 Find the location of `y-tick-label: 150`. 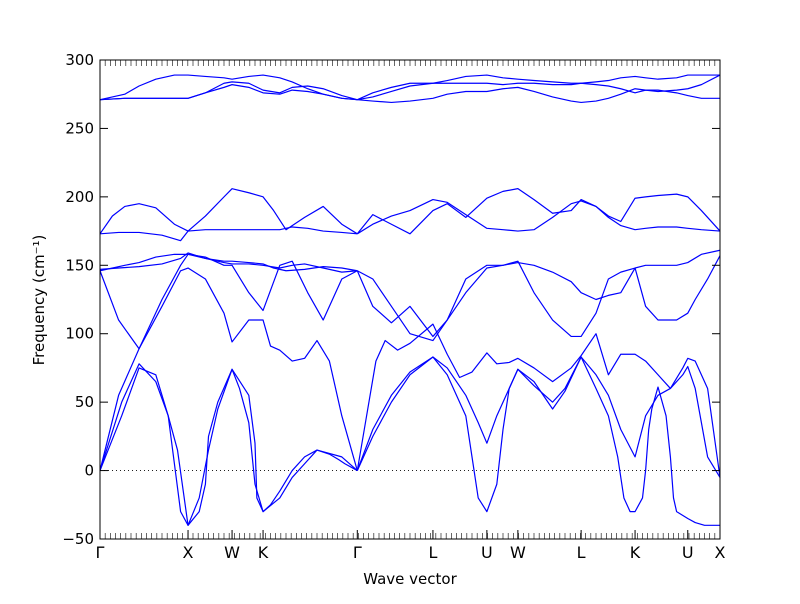

y-tick-label: 150 is located at coordinates (79, 265).